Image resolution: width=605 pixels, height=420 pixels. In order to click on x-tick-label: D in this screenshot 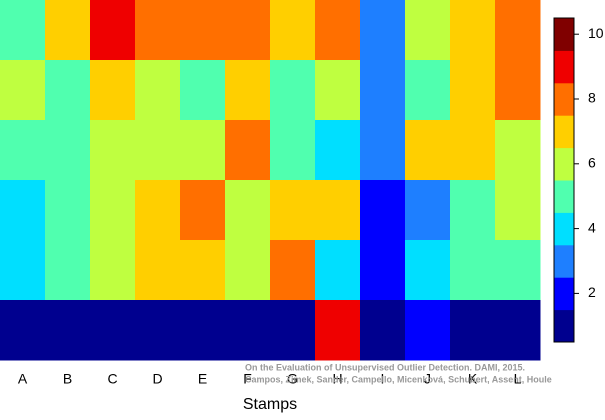, I will do `click(157, 379)`.